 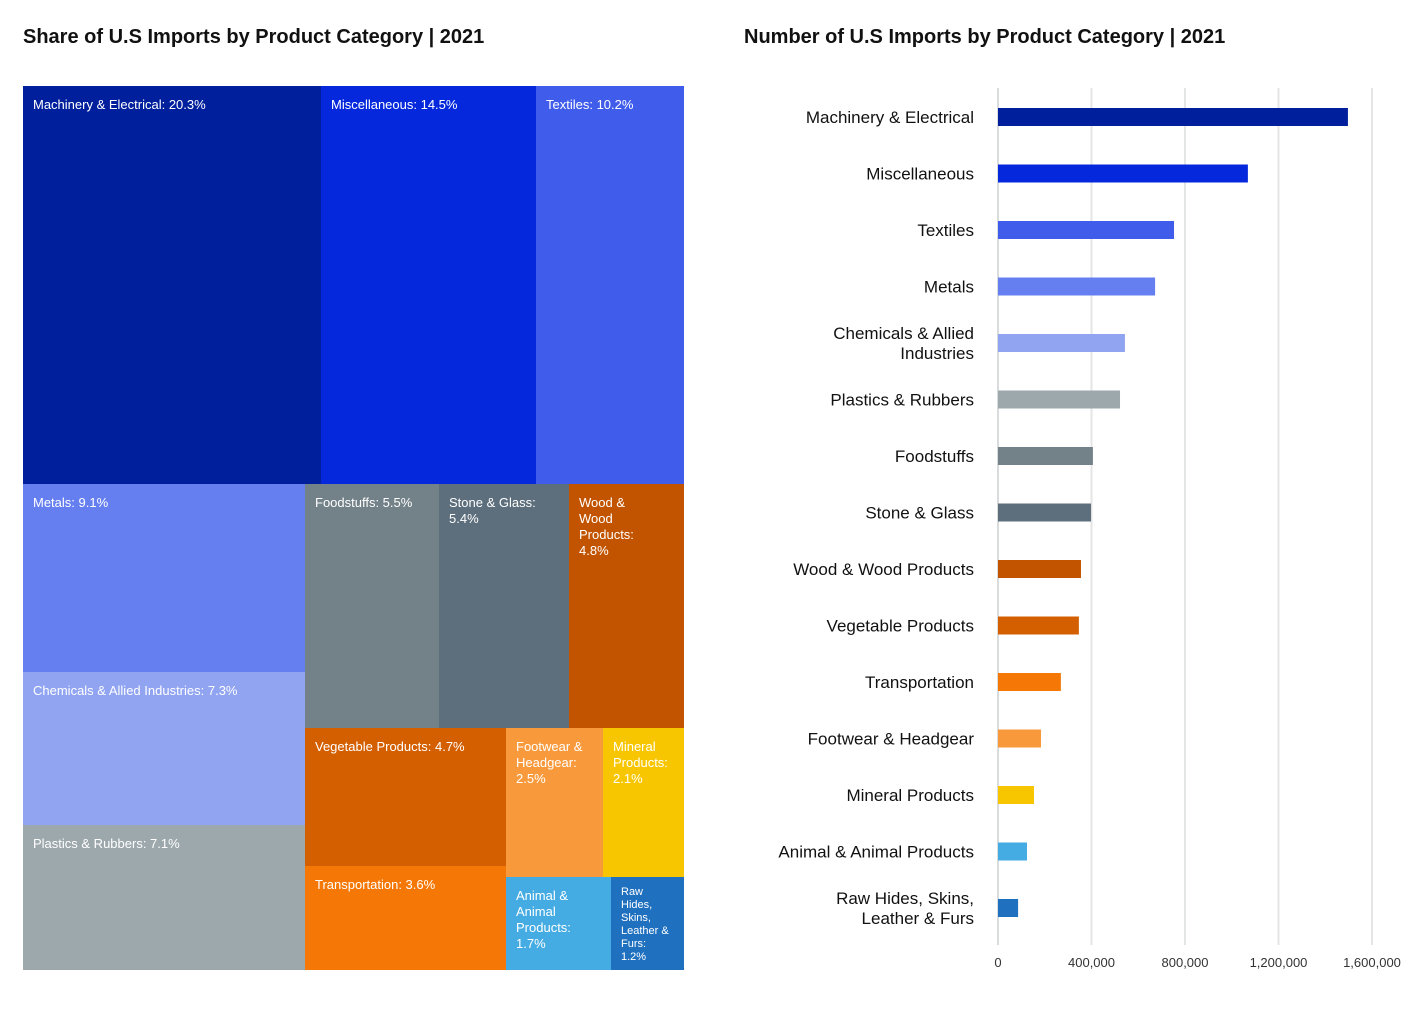 I want to click on category-label: Plastics & Rubbers, so click(x=902, y=400).